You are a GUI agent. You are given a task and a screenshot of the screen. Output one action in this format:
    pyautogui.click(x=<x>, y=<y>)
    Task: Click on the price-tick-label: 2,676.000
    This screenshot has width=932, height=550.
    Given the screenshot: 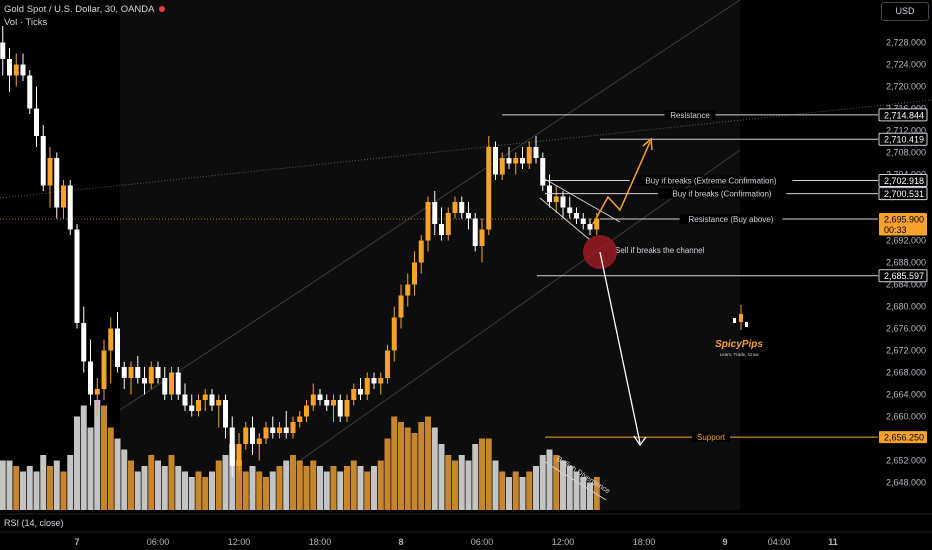 What is the action you would take?
    pyautogui.click(x=906, y=329)
    